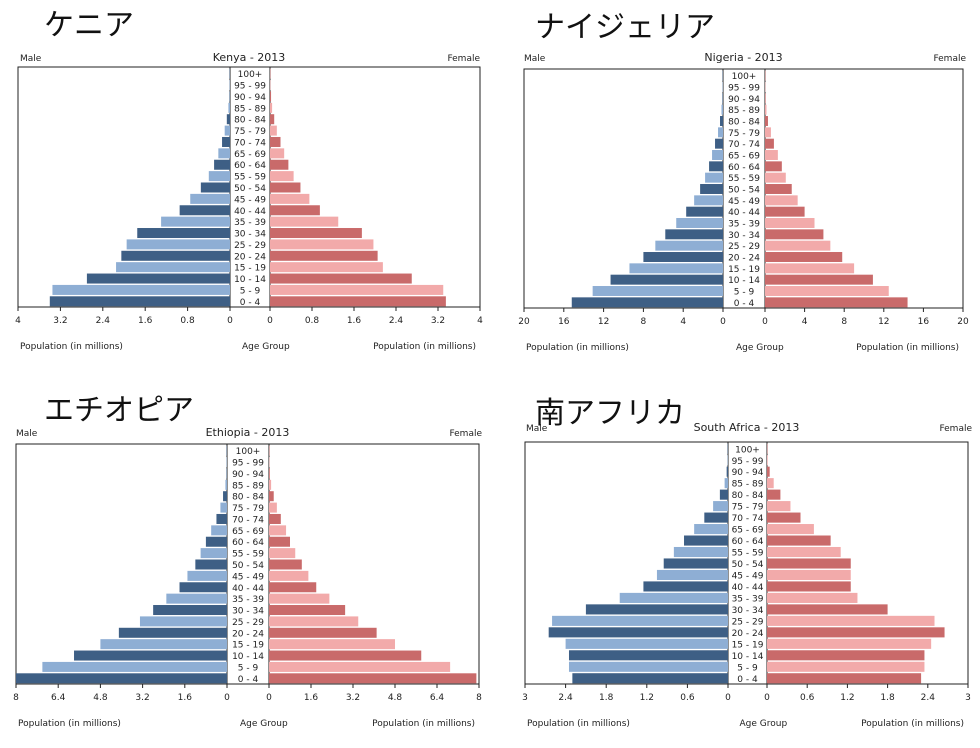 This screenshot has width=980, height=748. What do you see at coordinates (250, 223) in the screenshot?
I see `age-group-label: 35 - 39` at bounding box center [250, 223].